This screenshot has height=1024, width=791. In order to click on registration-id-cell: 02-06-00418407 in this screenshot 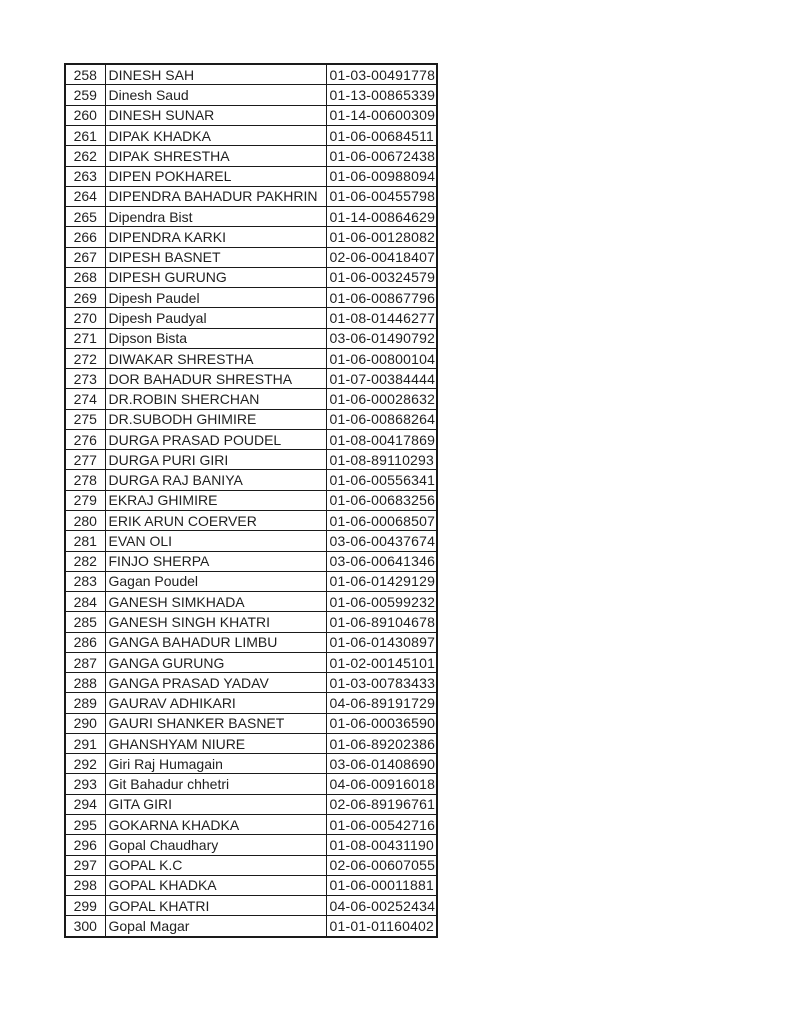, I will do `click(381, 257)`.